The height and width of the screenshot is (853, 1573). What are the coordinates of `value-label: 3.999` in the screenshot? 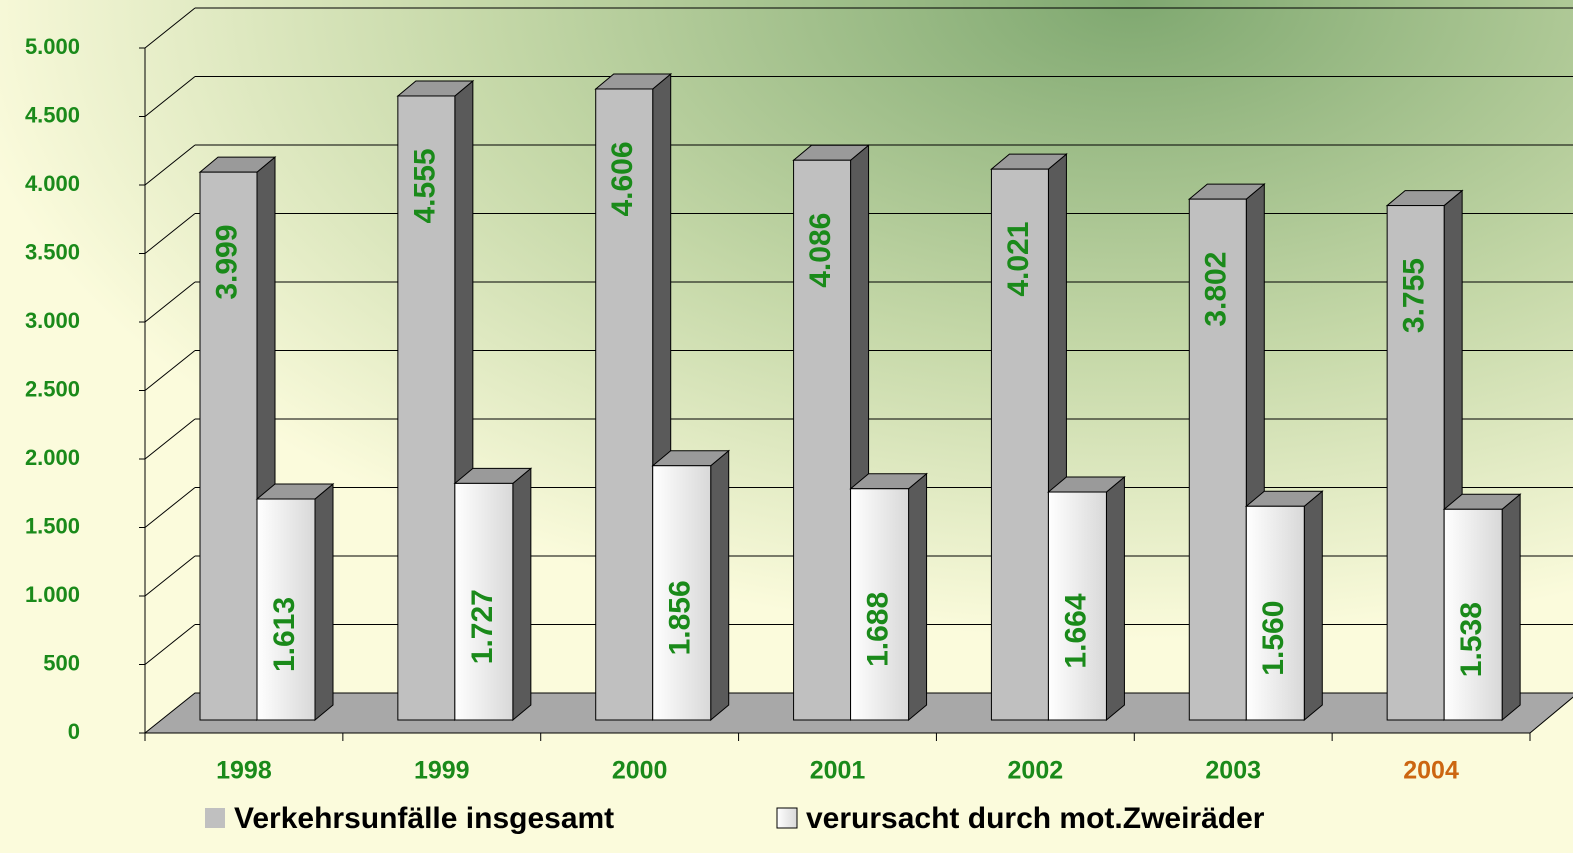 It's located at (226, 262).